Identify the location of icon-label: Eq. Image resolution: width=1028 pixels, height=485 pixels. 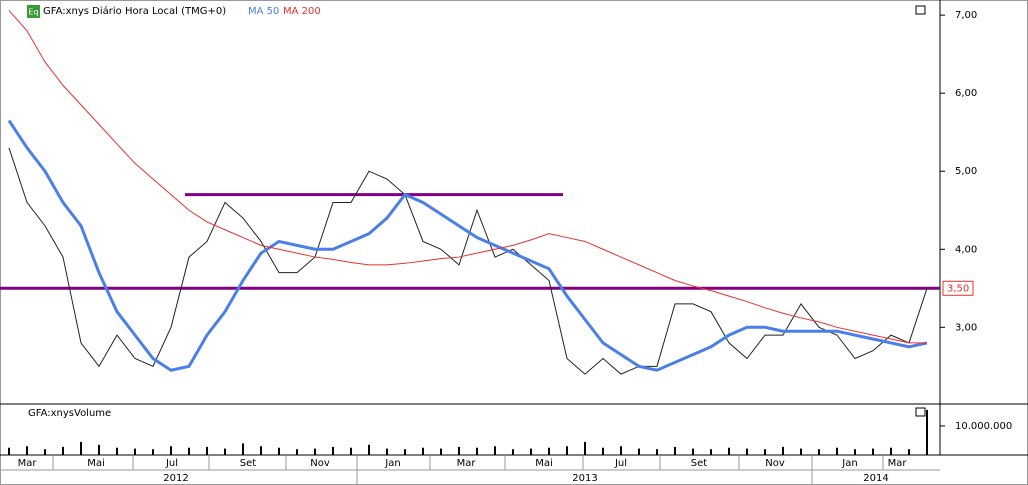
(33, 12).